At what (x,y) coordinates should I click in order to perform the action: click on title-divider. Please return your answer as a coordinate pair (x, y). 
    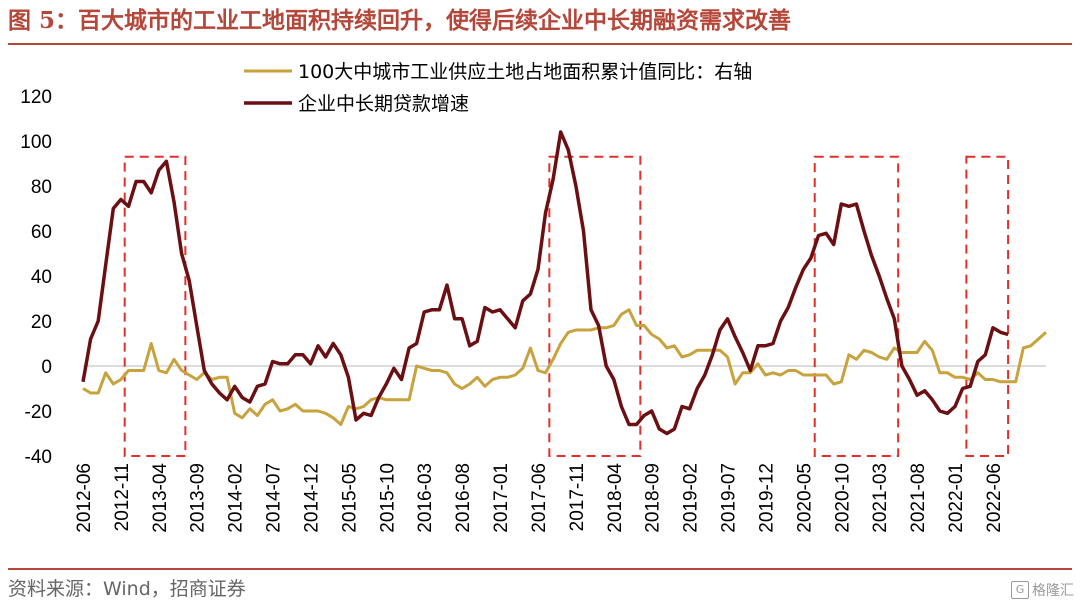
    Looking at the image, I should click on (540, 44).